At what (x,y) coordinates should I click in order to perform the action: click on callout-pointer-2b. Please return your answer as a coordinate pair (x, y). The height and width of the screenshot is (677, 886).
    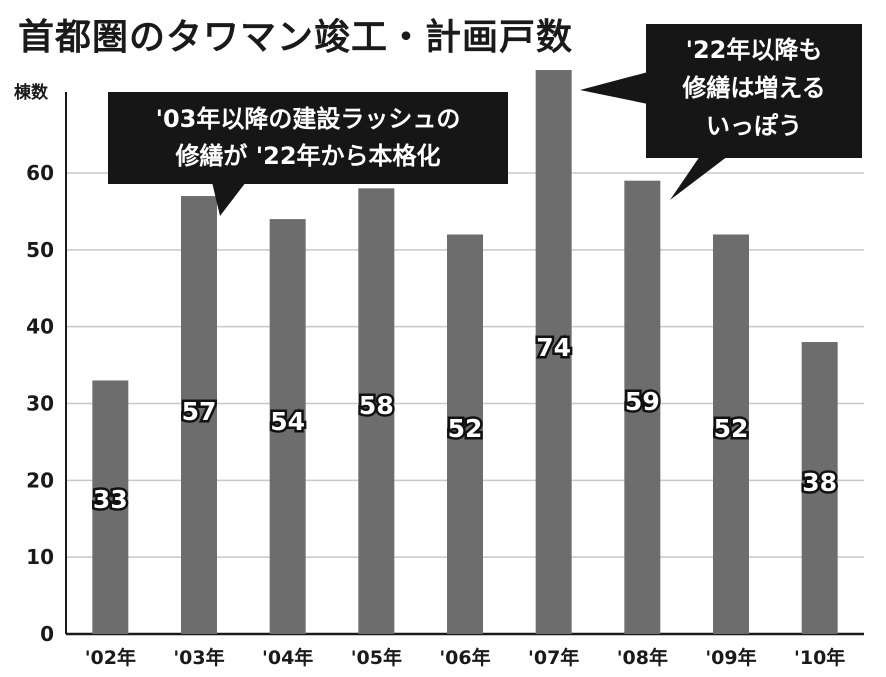
    Looking at the image, I should click on (699, 178).